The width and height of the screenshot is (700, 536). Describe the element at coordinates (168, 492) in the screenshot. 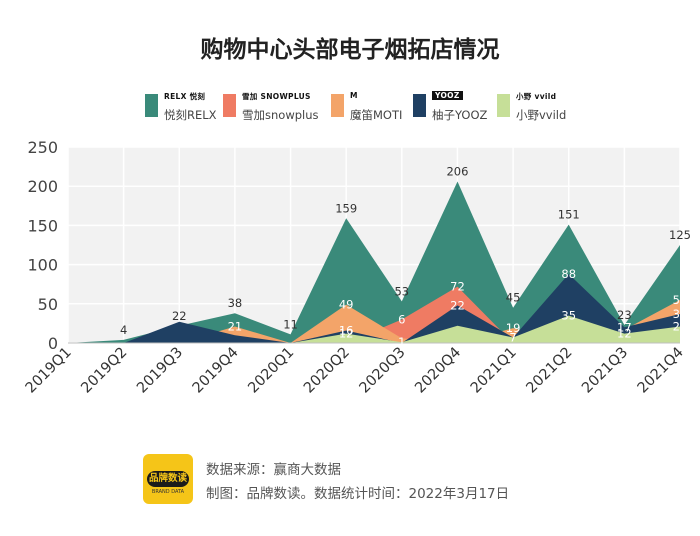

I see `brand-logo-subtext: BRAND DATA` at that location.